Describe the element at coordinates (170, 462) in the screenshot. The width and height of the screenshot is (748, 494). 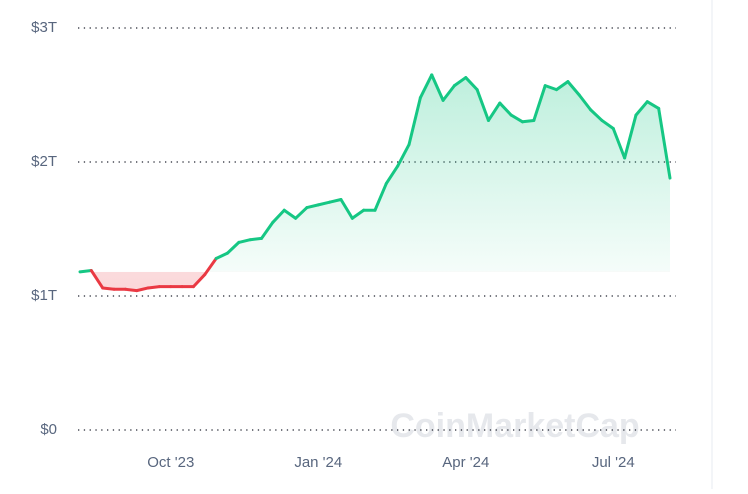
I see `x-tick-label: Oct '23` at that location.